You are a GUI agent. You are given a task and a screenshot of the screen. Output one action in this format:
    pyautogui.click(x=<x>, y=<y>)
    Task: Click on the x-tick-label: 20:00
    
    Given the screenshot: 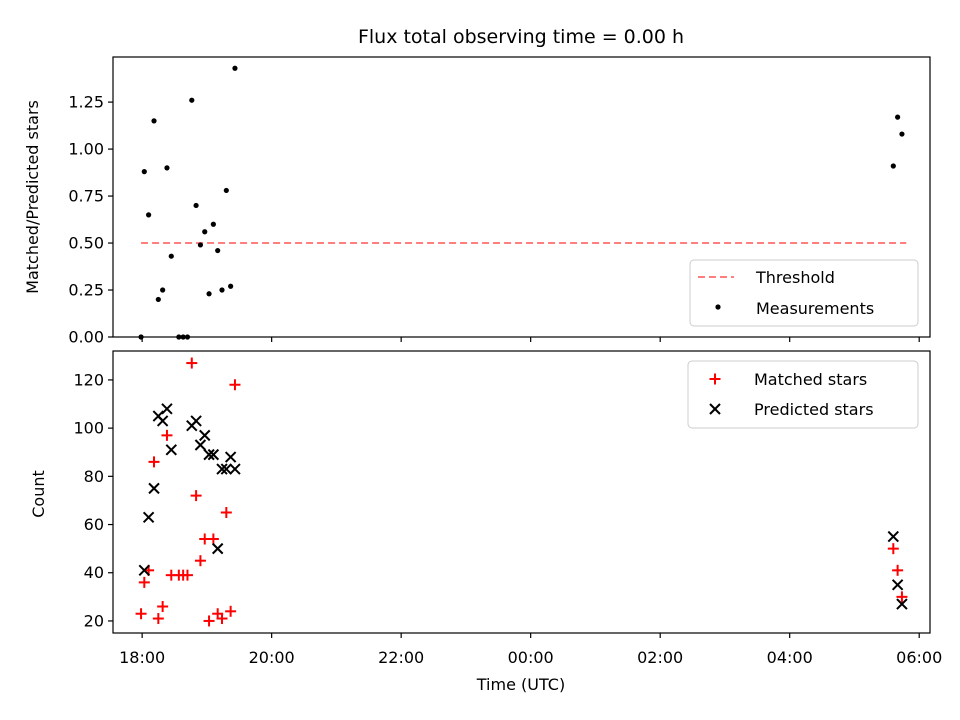 What is the action you would take?
    pyautogui.click(x=272, y=657)
    